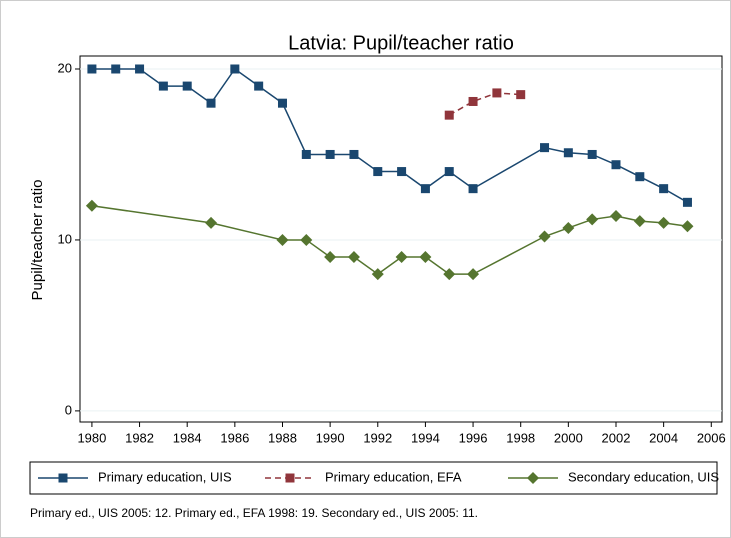  I want to click on x-tick-label: 2002, so click(616, 437).